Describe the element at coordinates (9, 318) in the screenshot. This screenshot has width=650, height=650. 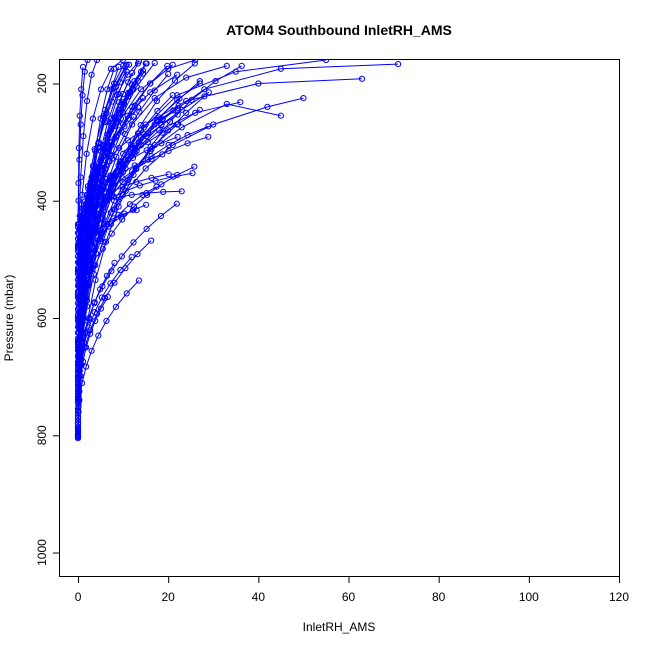
I see `y-axis-label: Pressure (mbar)` at that location.